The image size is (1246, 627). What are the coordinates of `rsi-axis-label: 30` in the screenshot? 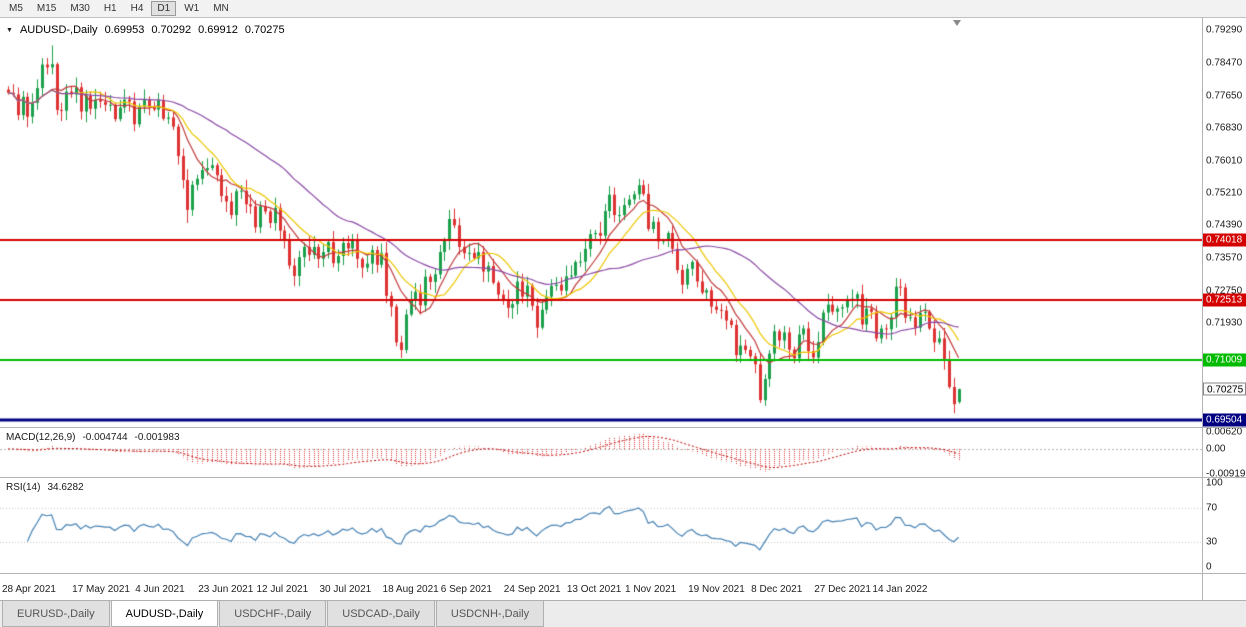 It's located at (1212, 542).